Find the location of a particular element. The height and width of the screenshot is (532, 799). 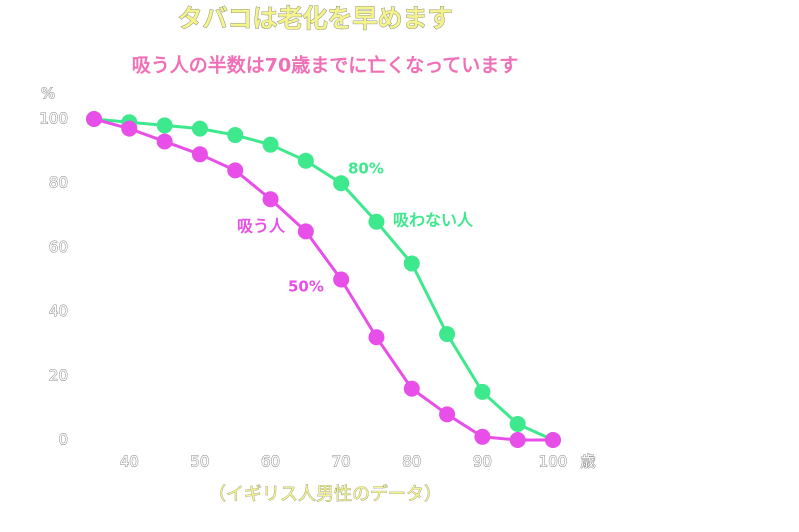

x-tick-label: 50 is located at coordinates (199, 462).